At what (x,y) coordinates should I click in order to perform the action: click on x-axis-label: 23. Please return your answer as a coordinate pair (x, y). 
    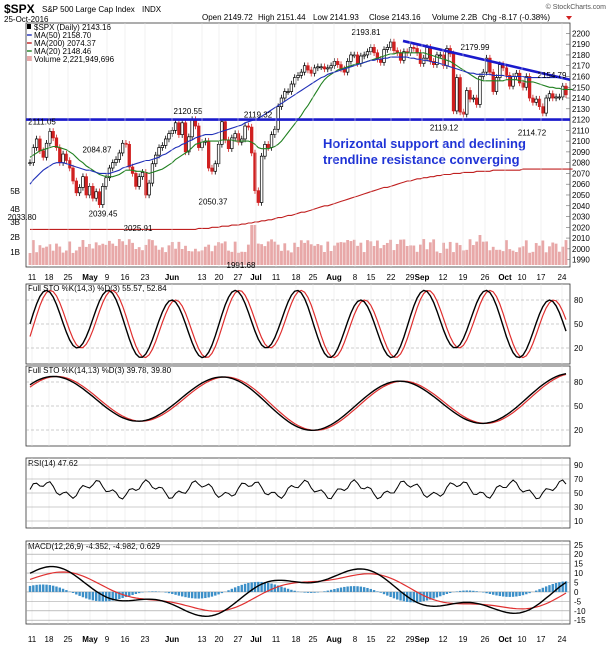
    Looking at the image, I should click on (145, 277).